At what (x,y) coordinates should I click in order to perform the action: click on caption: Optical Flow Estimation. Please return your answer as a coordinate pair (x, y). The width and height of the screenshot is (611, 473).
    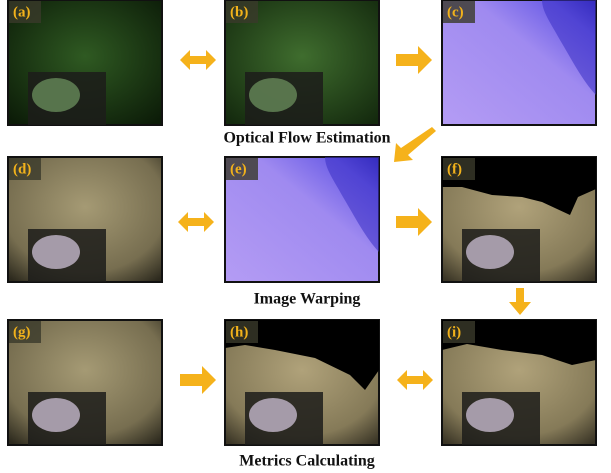
    Looking at the image, I should click on (306, 138).